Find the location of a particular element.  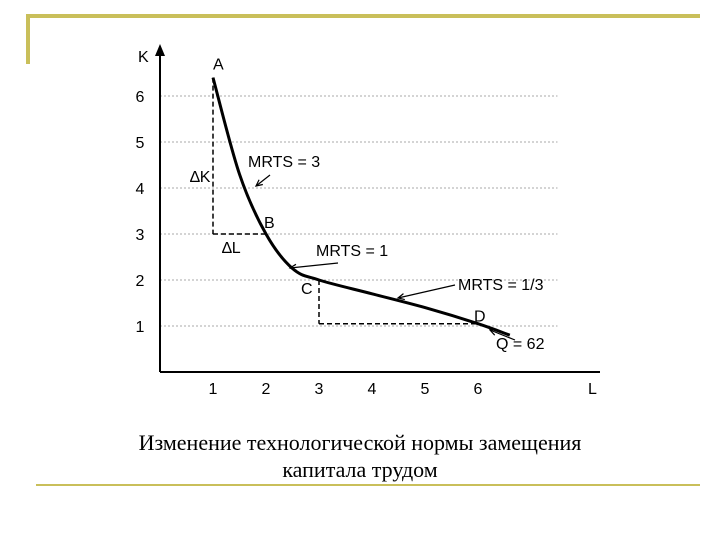

x-tick-label: 6 is located at coordinates (478, 389).